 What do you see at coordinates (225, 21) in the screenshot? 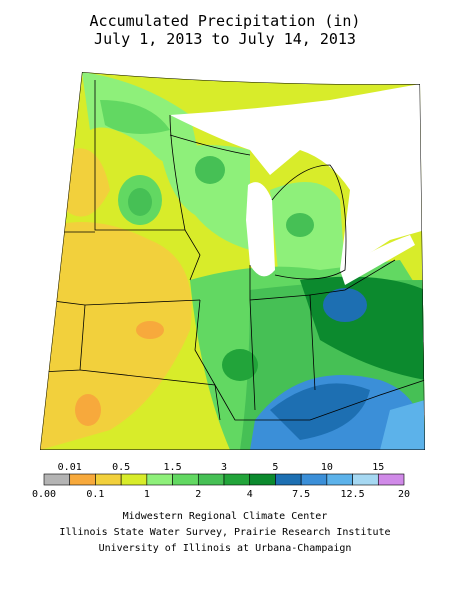
I see `title: Accumulated Precipitation (in)` at bounding box center [225, 21].